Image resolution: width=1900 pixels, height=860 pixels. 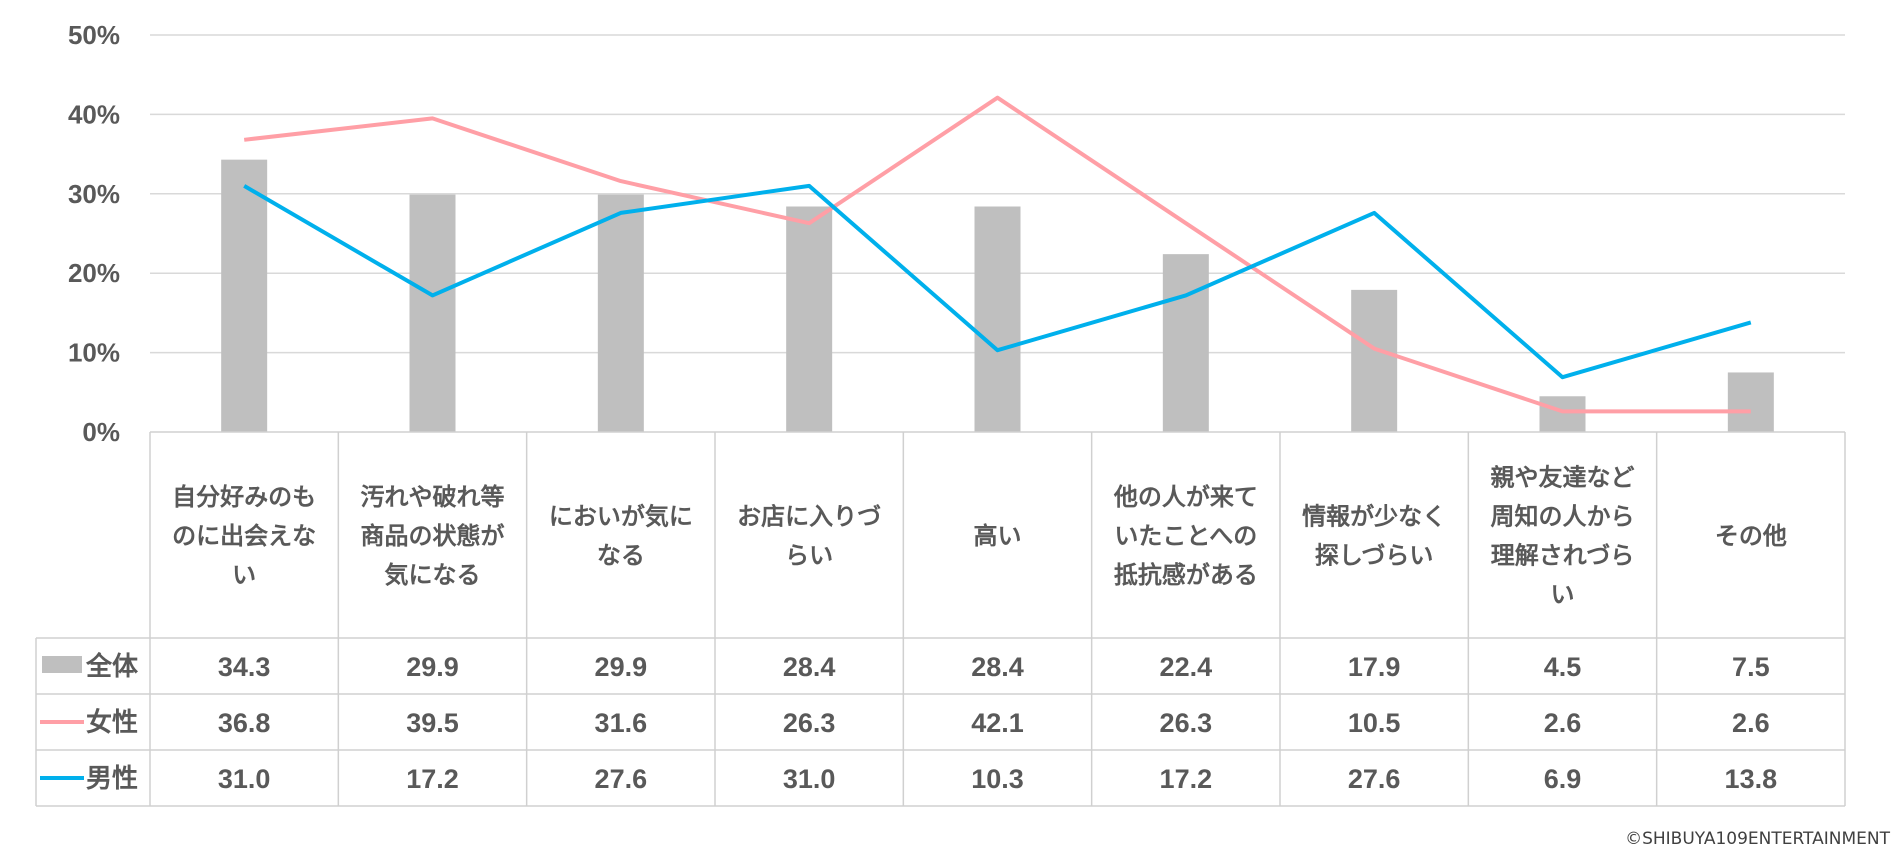 I want to click on data-cell: 10.3, so click(x=997, y=779).